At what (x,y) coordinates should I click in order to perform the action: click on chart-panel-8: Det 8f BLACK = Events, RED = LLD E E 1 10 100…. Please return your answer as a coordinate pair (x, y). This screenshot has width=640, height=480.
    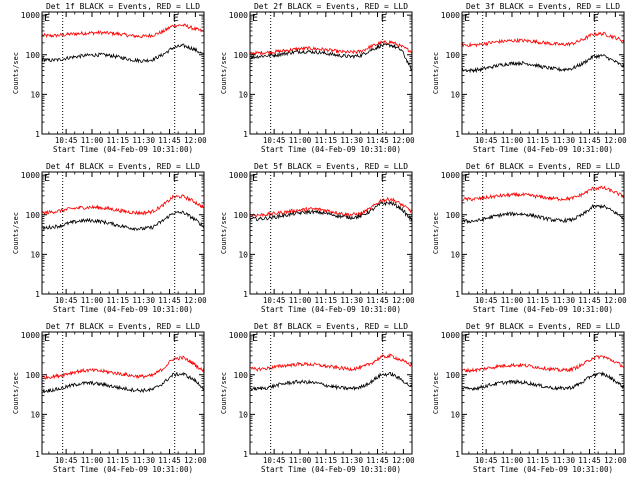
    Looking at the image, I should click on (317, 398).